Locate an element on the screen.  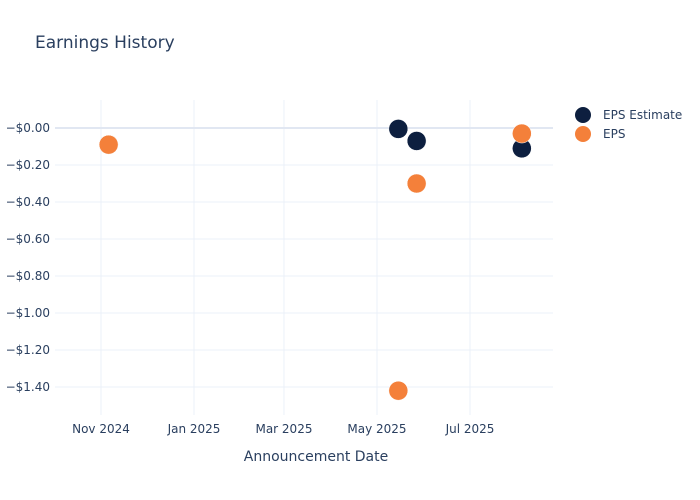
legend: EPS Estimate EPS is located at coordinates (628, 124).